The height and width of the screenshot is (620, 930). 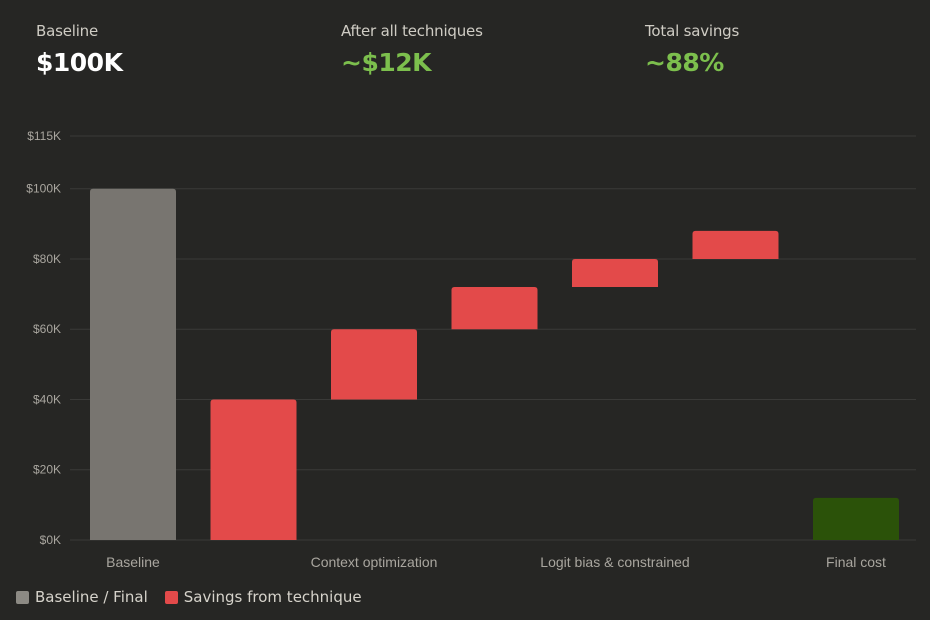 What do you see at coordinates (67, 31) in the screenshot?
I see `kpi-baseline-label: Baseline` at bounding box center [67, 31].